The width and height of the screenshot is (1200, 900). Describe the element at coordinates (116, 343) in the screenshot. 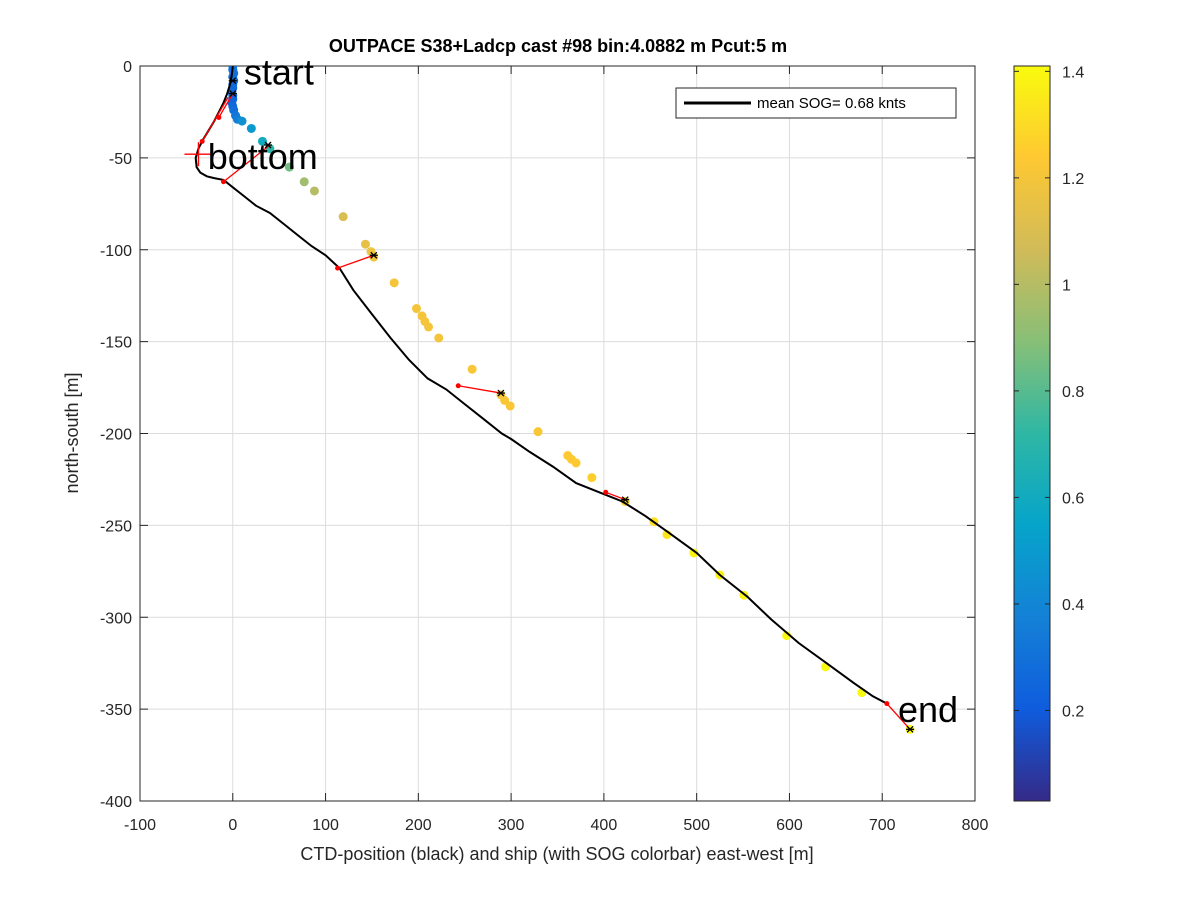

I see `y-tick-label: -150` at that location.